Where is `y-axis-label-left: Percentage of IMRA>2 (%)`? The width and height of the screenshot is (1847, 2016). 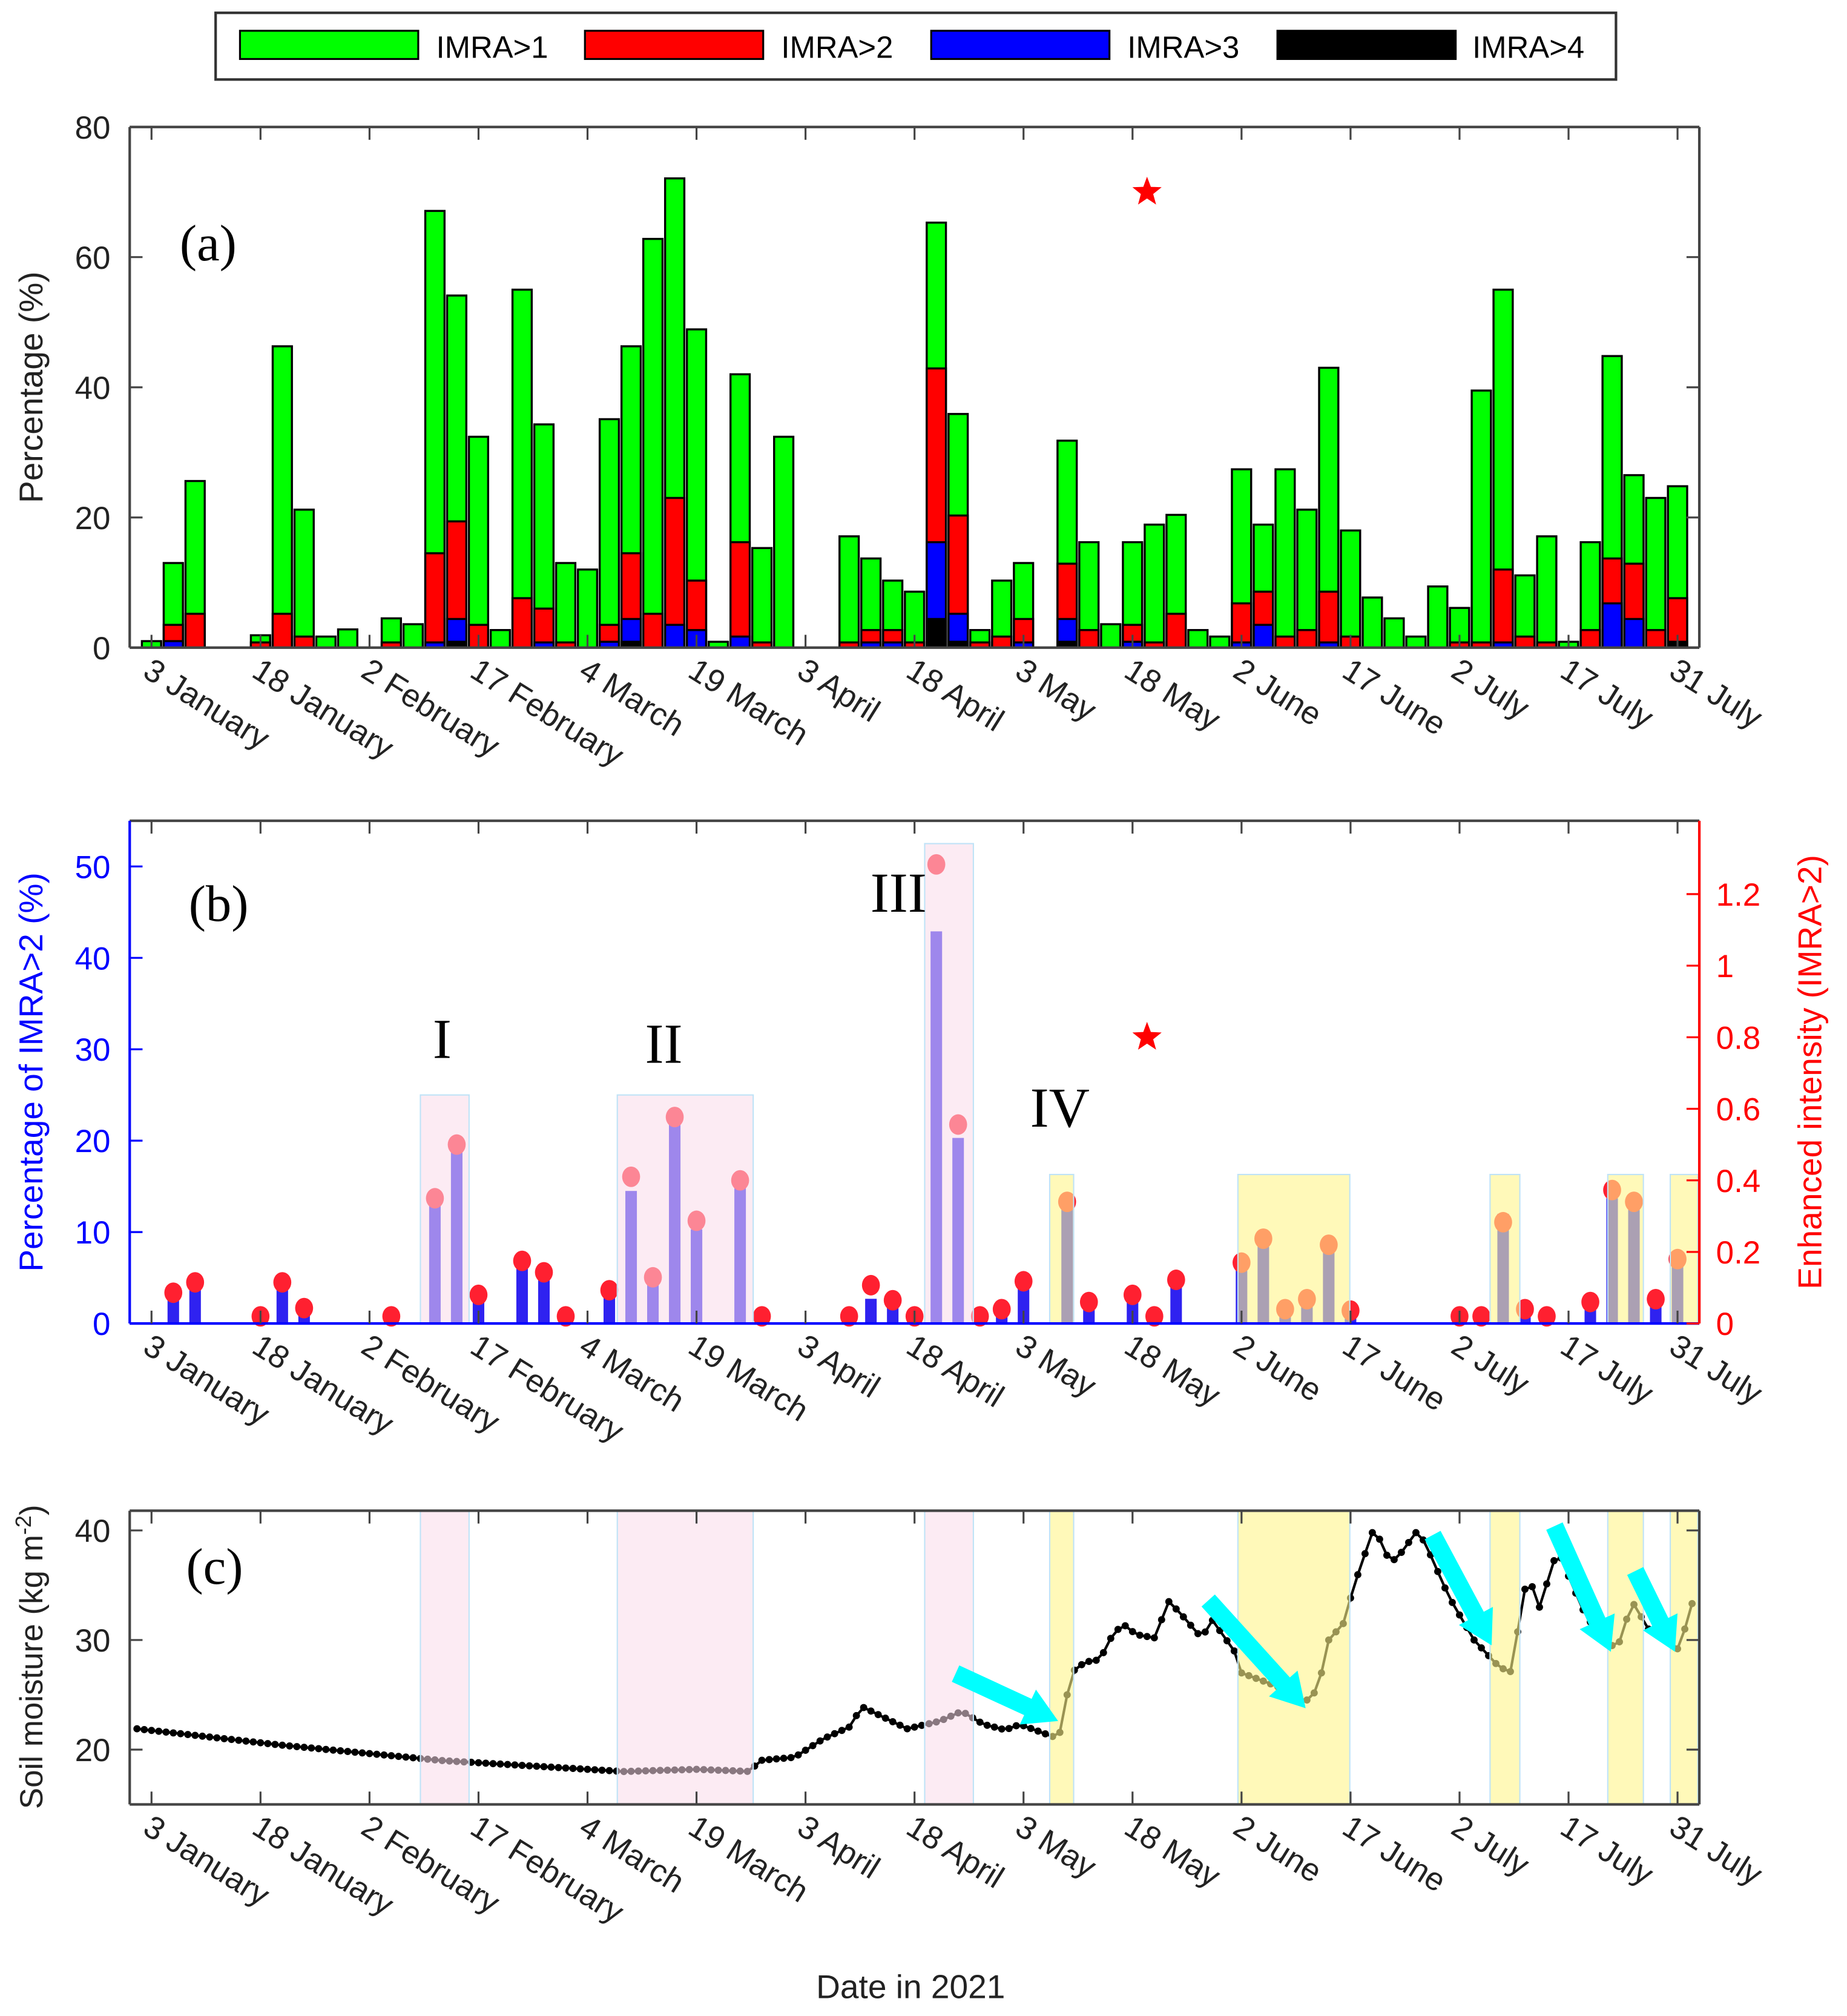 y-axis-label-left: Percentage of IMRA>2 (%) is located at coordinates (31, 1072).